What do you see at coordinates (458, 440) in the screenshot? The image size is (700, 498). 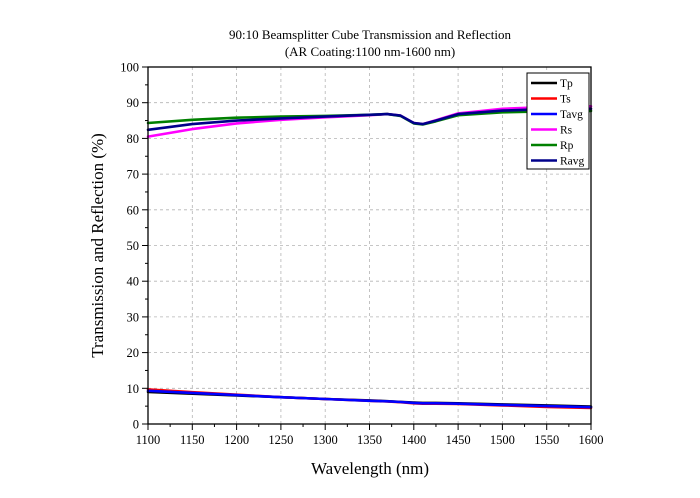 I see `x-tick-label: 1450` at bounding box center [458, 440].